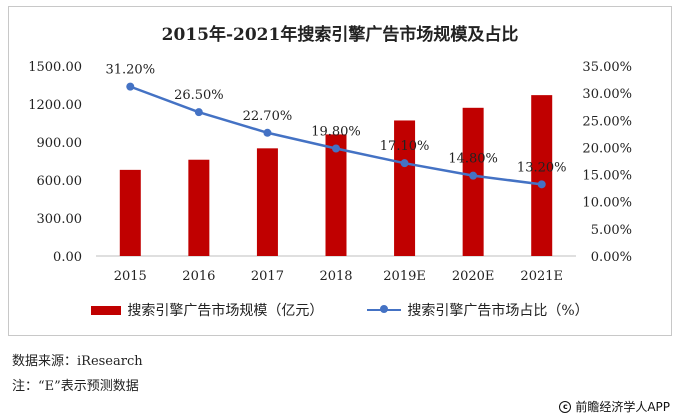 This screenshot has height=419, width=680. Describe the element at coordinates (404, 276) in the screenshot. I see `x-tick-label: 2019E` at that location.